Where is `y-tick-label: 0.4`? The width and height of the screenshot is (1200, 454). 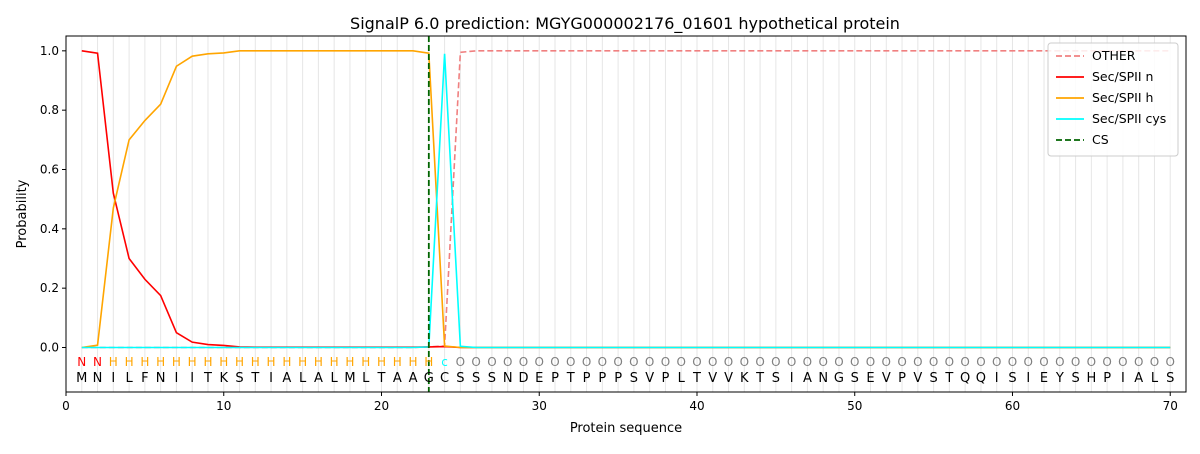 y-tick-label: 0.4 is located at coordinates (49, 229).